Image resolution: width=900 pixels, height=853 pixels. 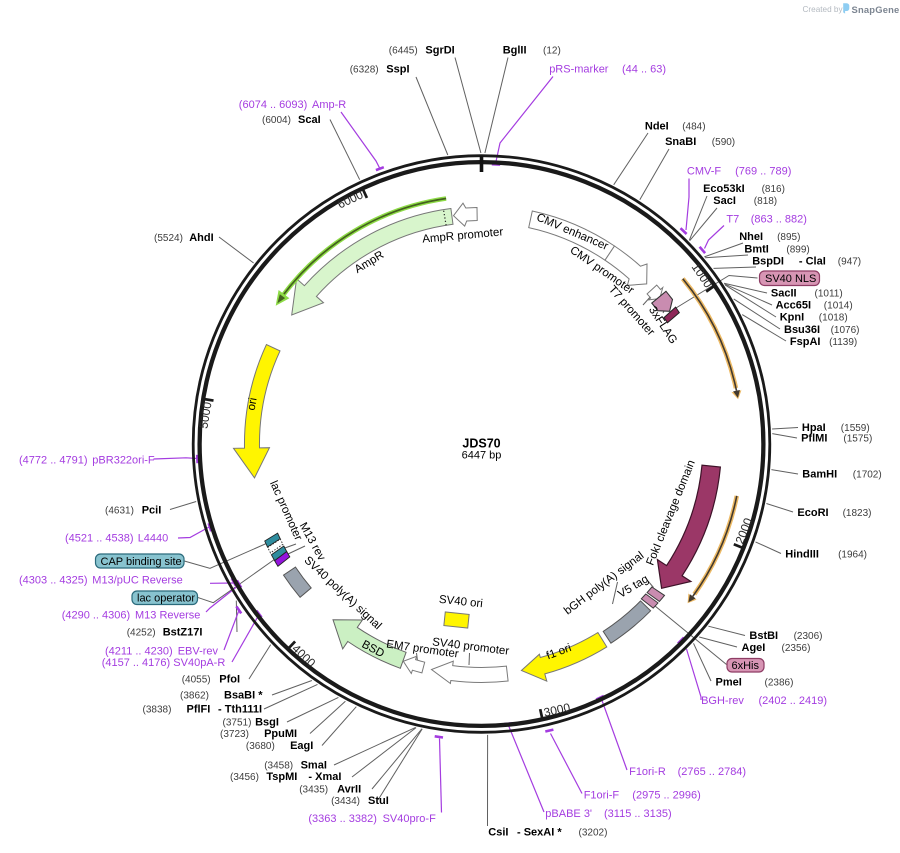 I want to click on svg-text: CMV-F, so click(x=704, y=172).